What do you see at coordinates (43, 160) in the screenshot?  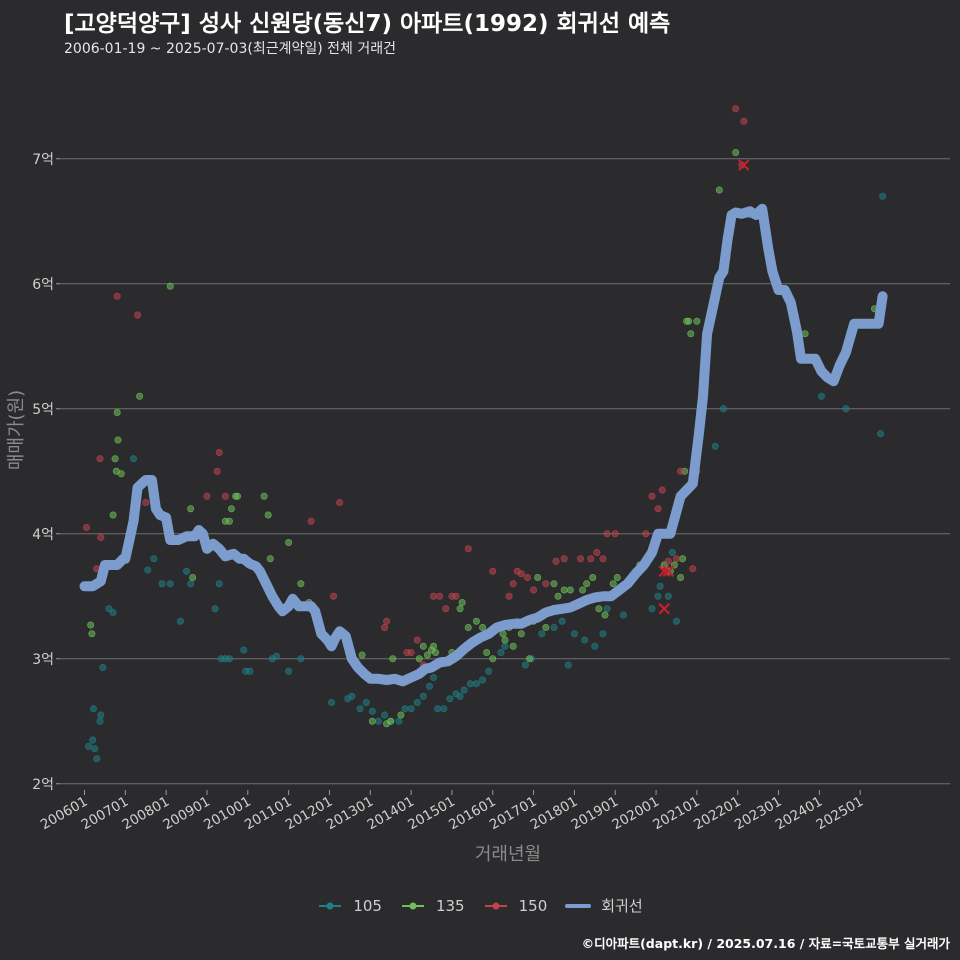 I see `y-tick-label: 7억` at bounding box center [43, 160].